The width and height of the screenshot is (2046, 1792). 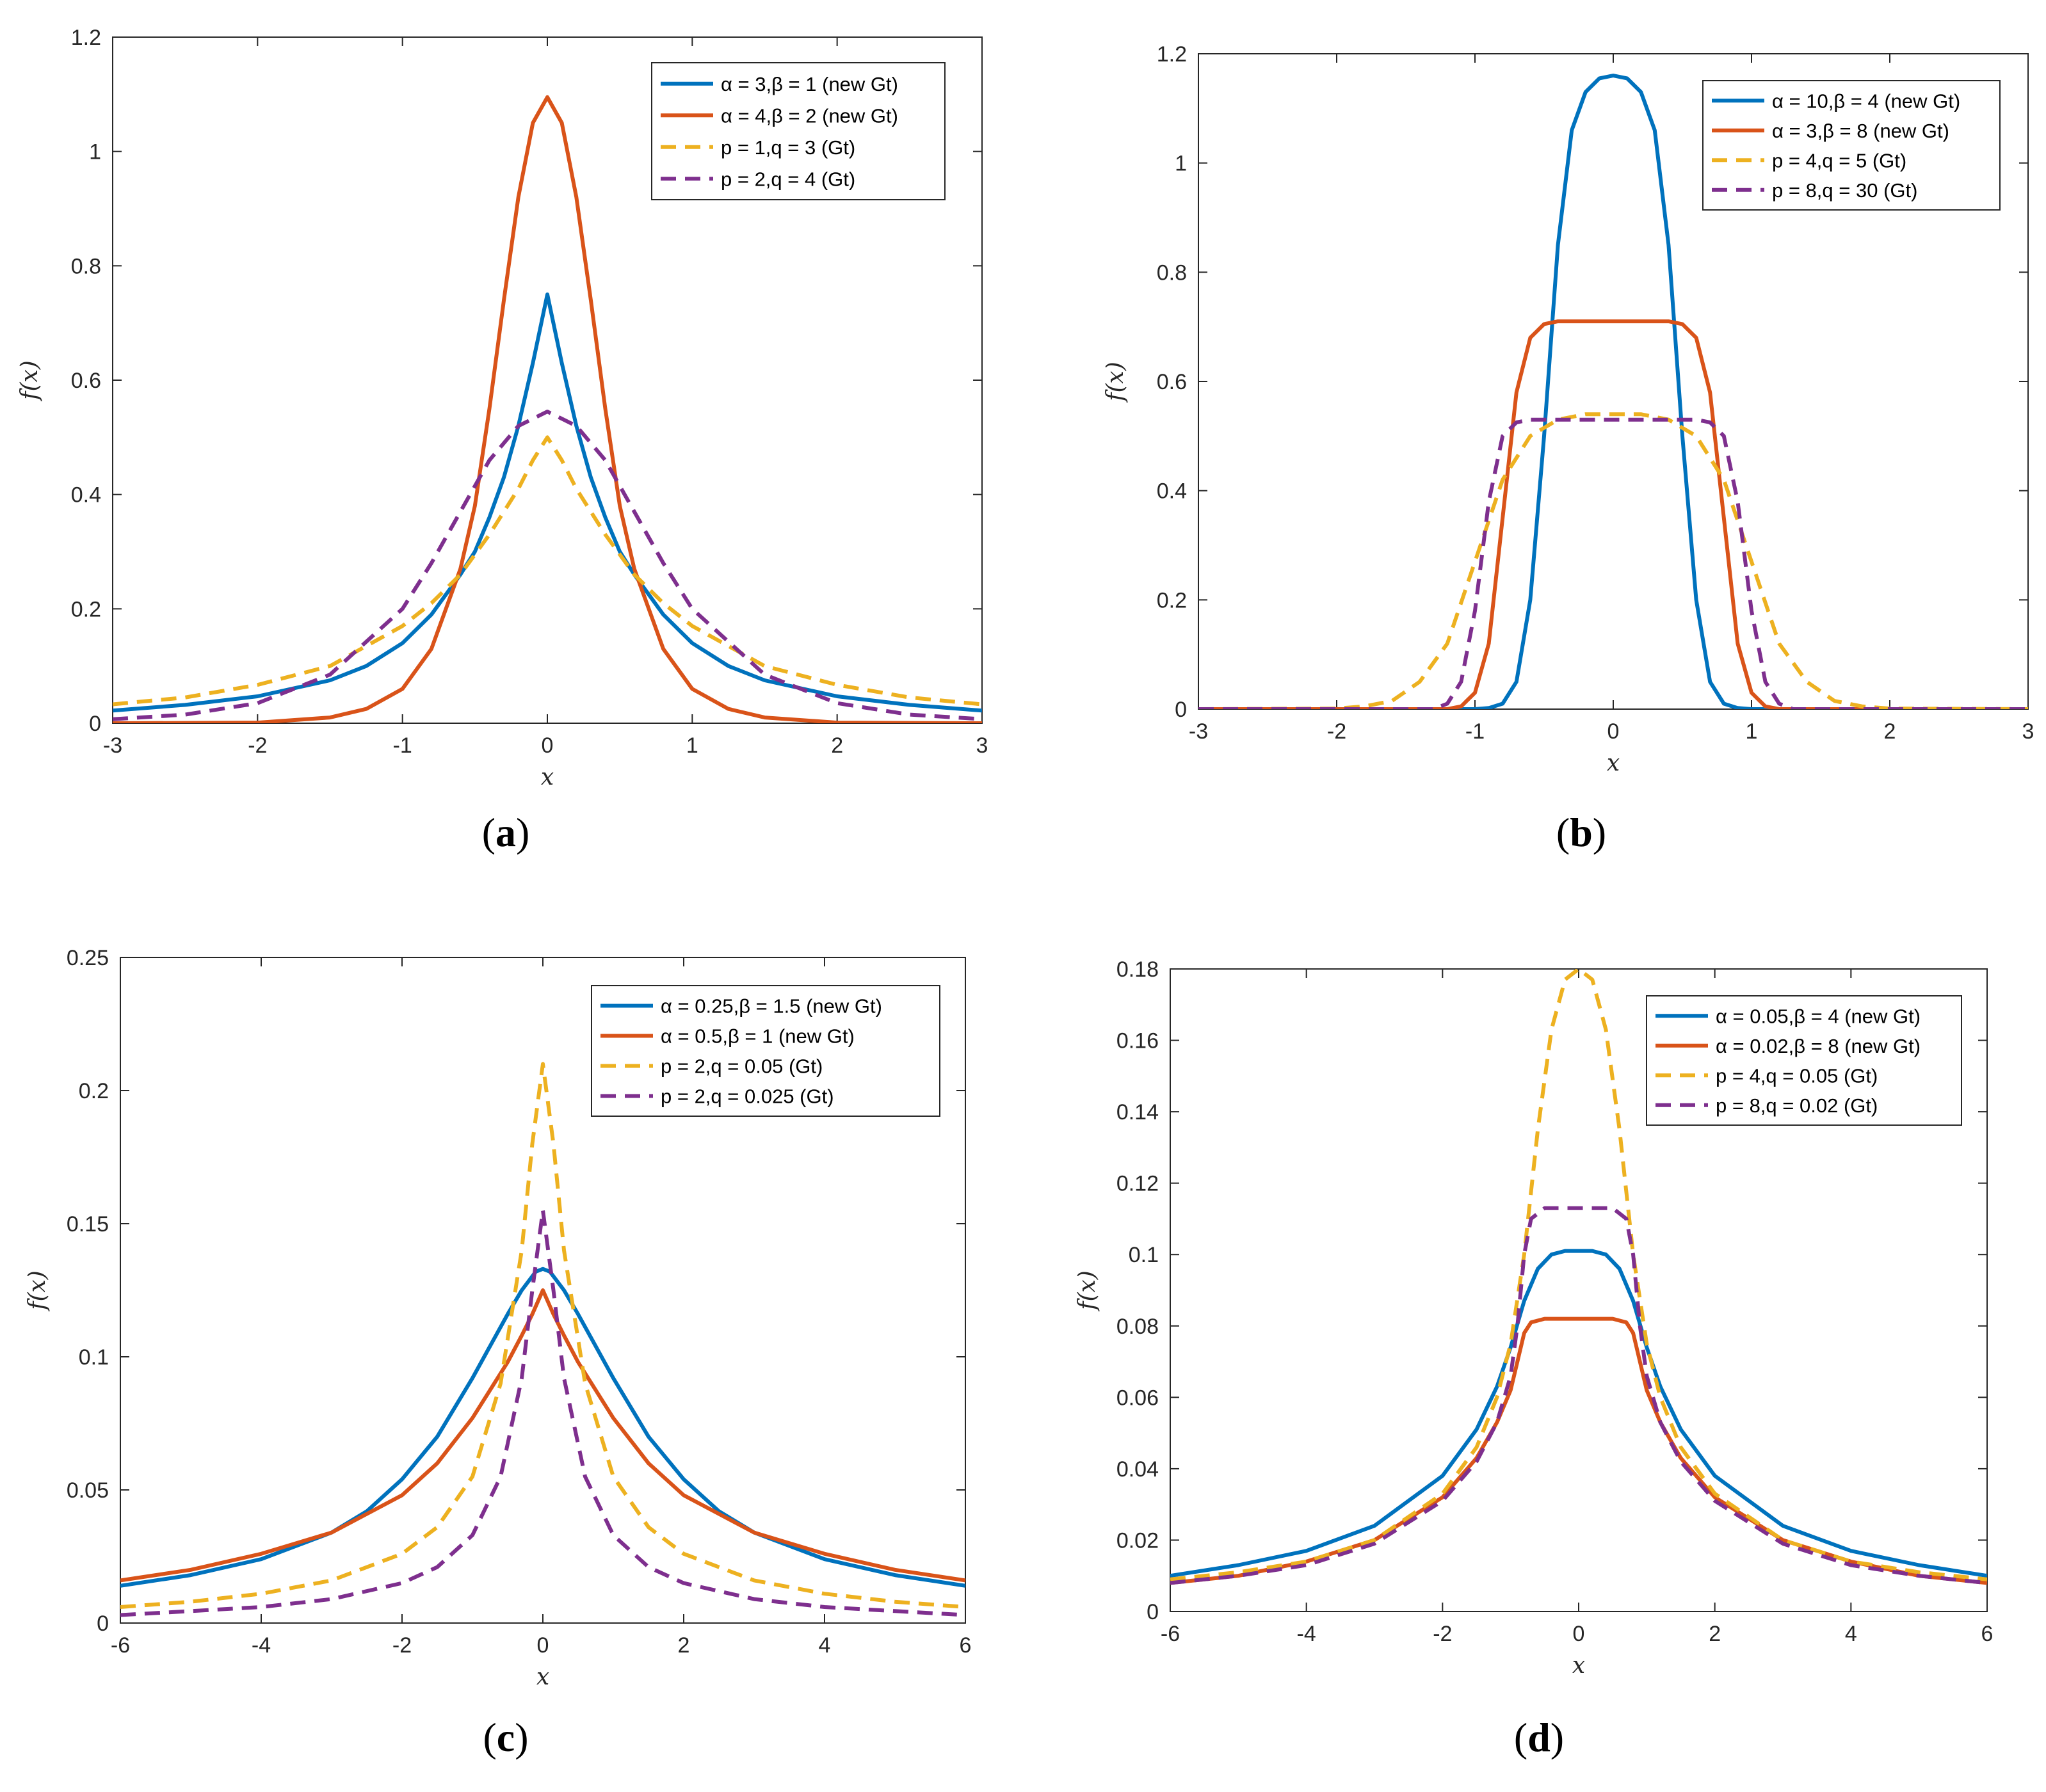 What do you see at coordinates (1137, 1540) in the screenshot?
I see `y-tick-label: 0.02` at bounding box center [1137, 1540].